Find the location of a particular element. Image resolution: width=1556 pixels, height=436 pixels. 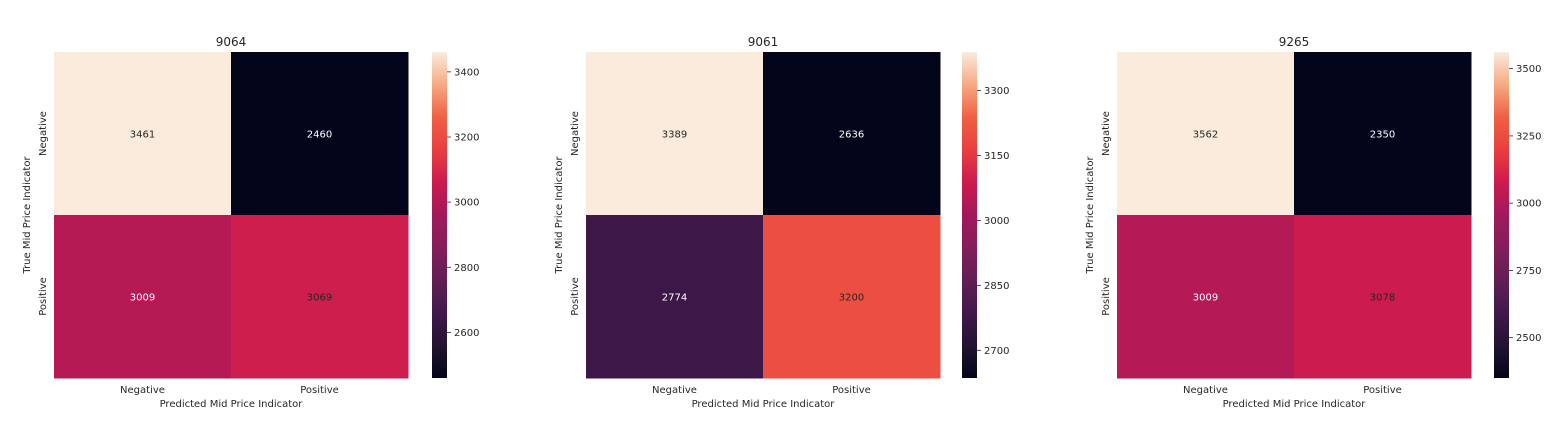

colorbar-tick-label: 3300 is located at coordinates (996, 91).